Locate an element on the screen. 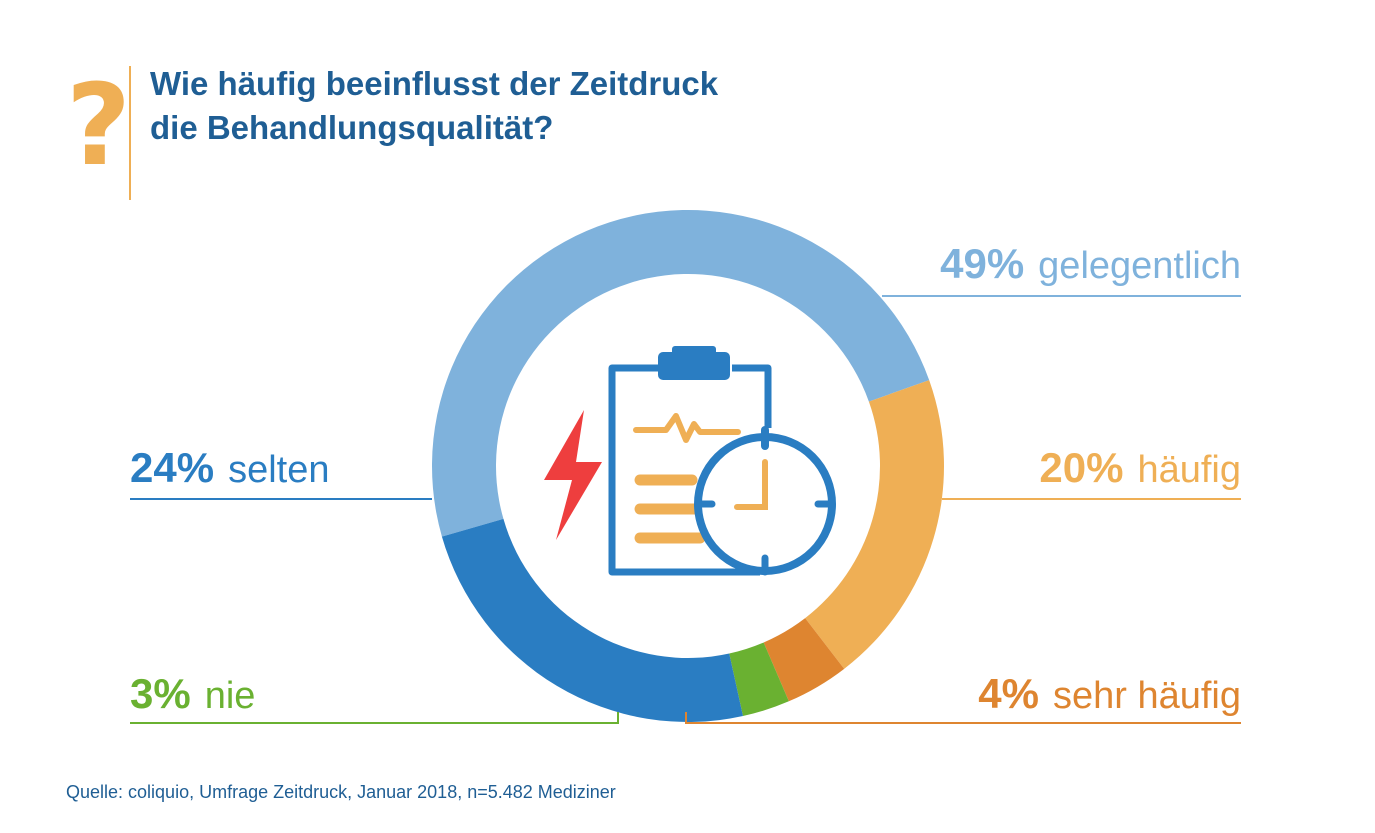 Image resolution: width=1375 pixels, height=833 pixels. clipboard-icon is located at coordinates (690, 461).